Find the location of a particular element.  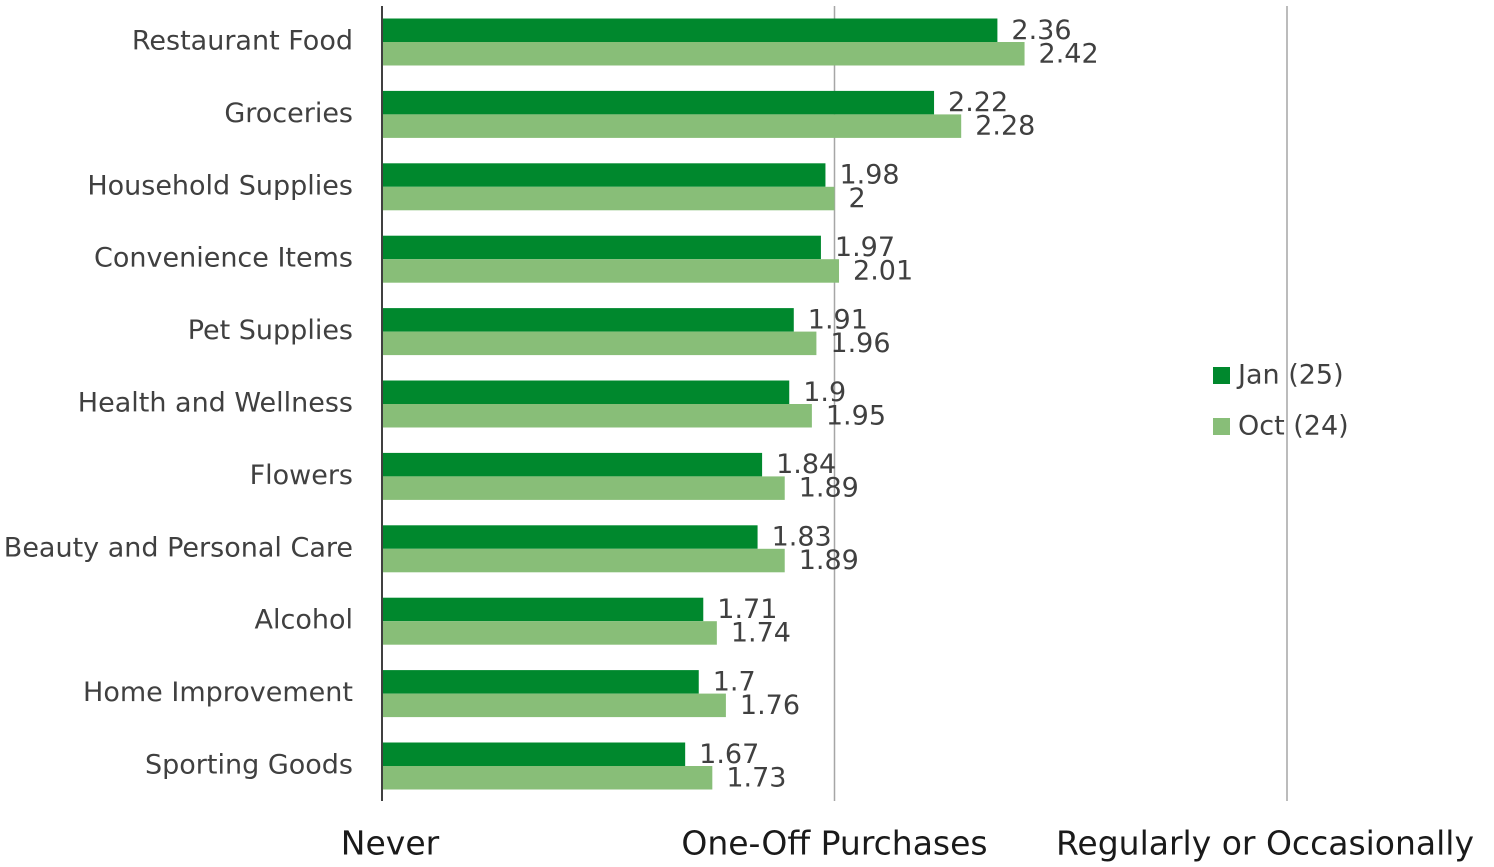

data-label: 1.84 is located at coordinates (806, 464).